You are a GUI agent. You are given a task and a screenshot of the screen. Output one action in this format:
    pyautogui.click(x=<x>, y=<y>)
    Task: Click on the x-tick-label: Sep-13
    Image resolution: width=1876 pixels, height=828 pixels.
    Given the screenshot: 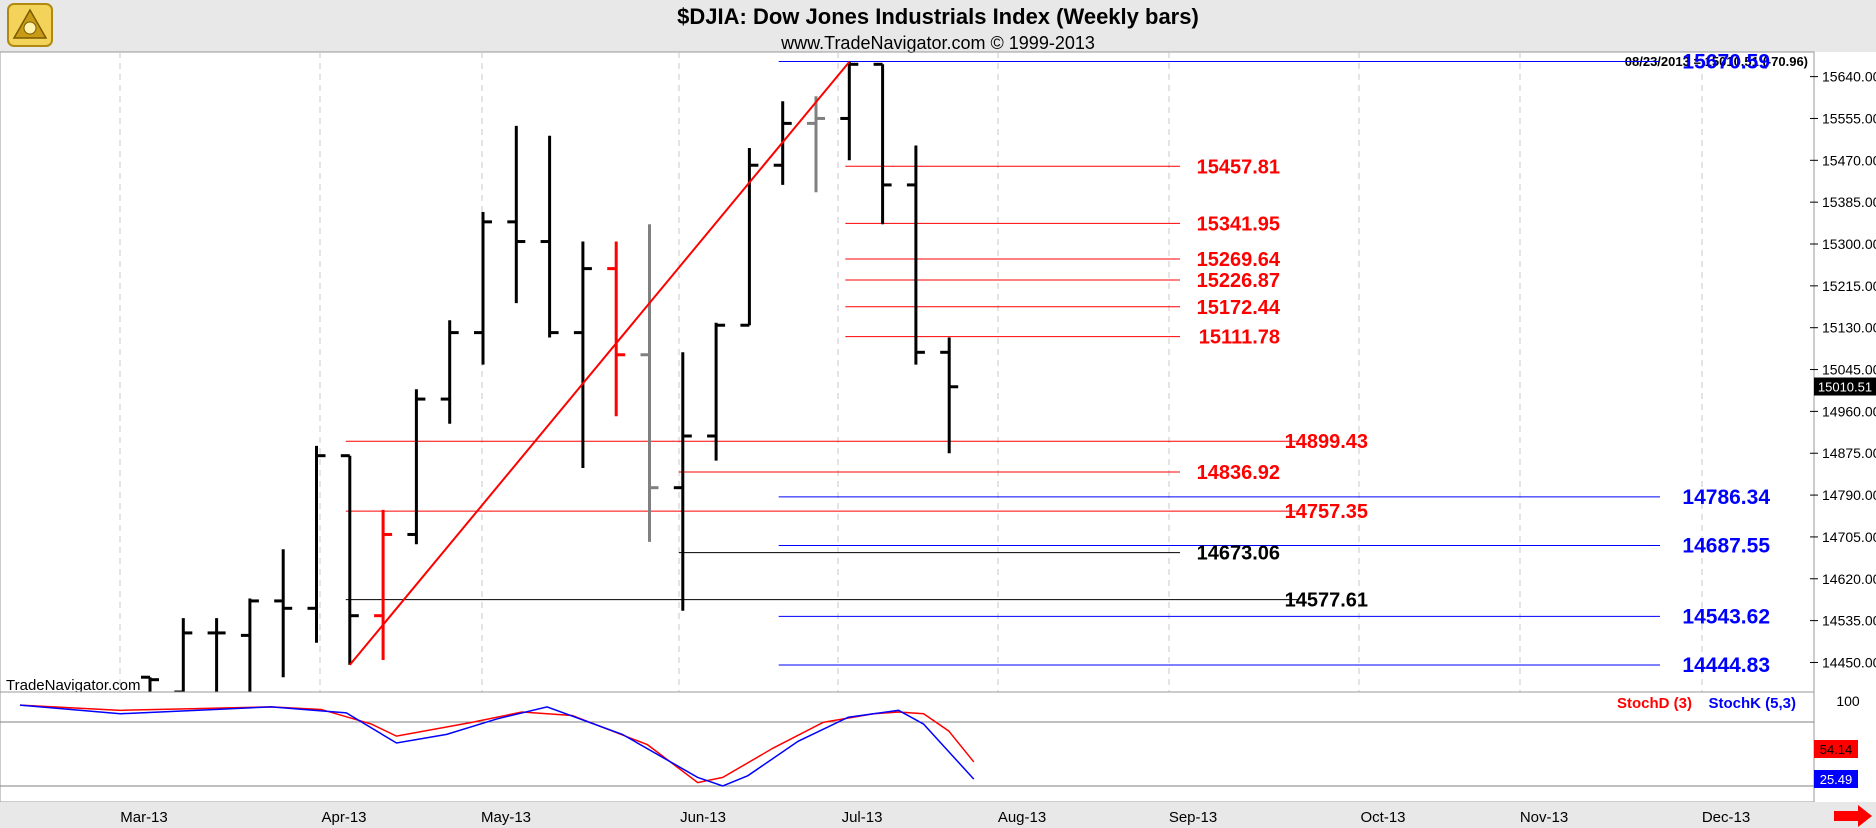 What is the action you would take?
    pyautogui.click(x=1193, y=817)
    